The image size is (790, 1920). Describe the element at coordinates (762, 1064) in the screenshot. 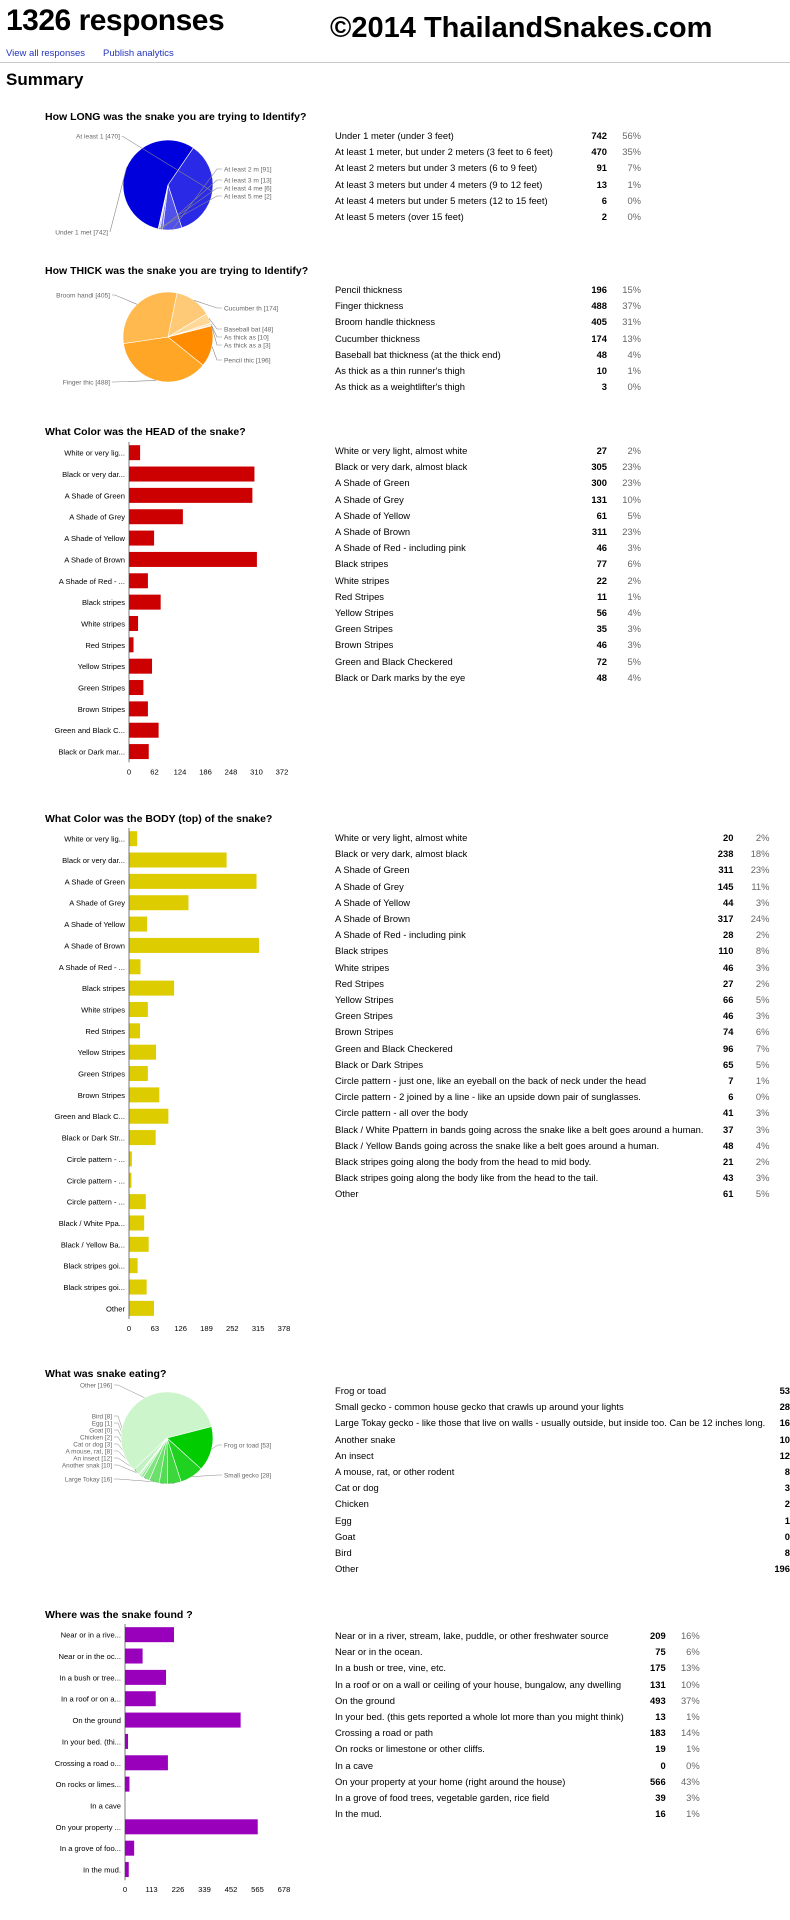

I see `row-percent: 5%` at that location.